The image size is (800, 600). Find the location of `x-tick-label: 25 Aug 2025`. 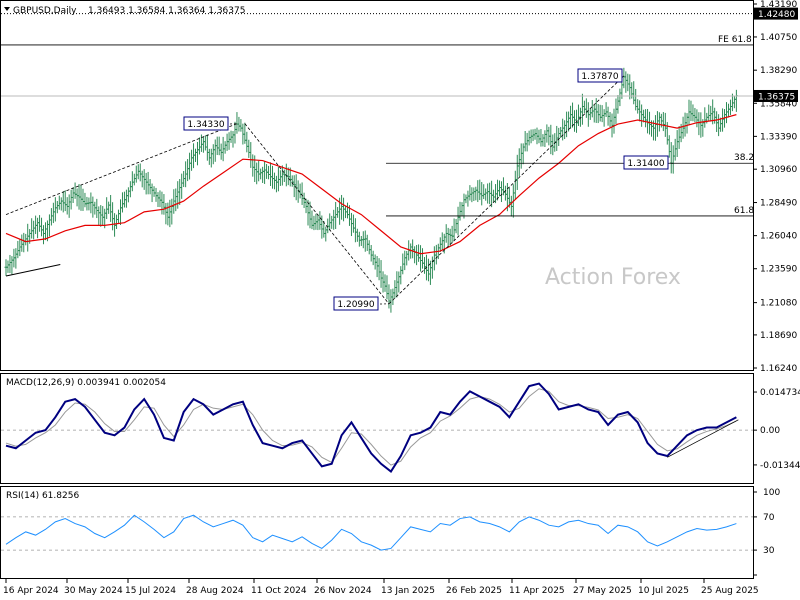

x-tick-label: 25 Aug 2025 is located at coordinates (730, 591).